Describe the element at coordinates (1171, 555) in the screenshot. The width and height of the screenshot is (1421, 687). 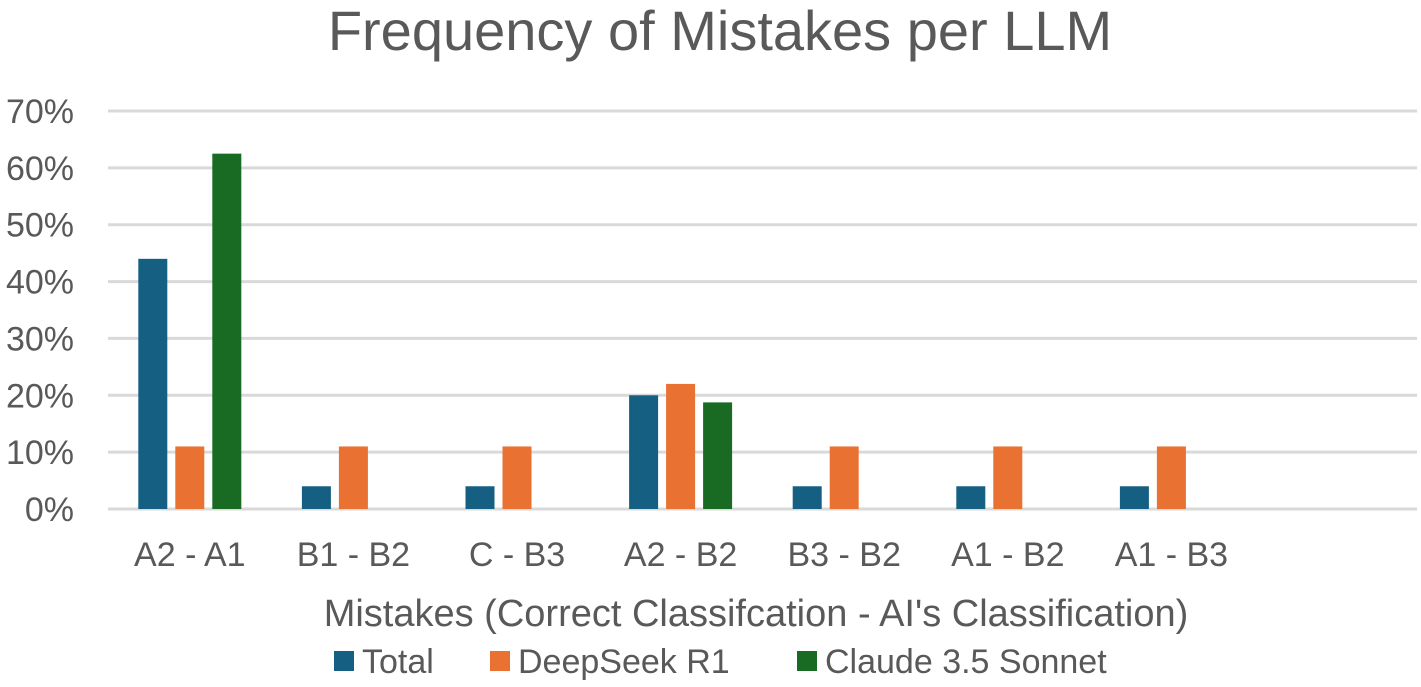
I see `x-tick-label: A1 - B3` at that location.